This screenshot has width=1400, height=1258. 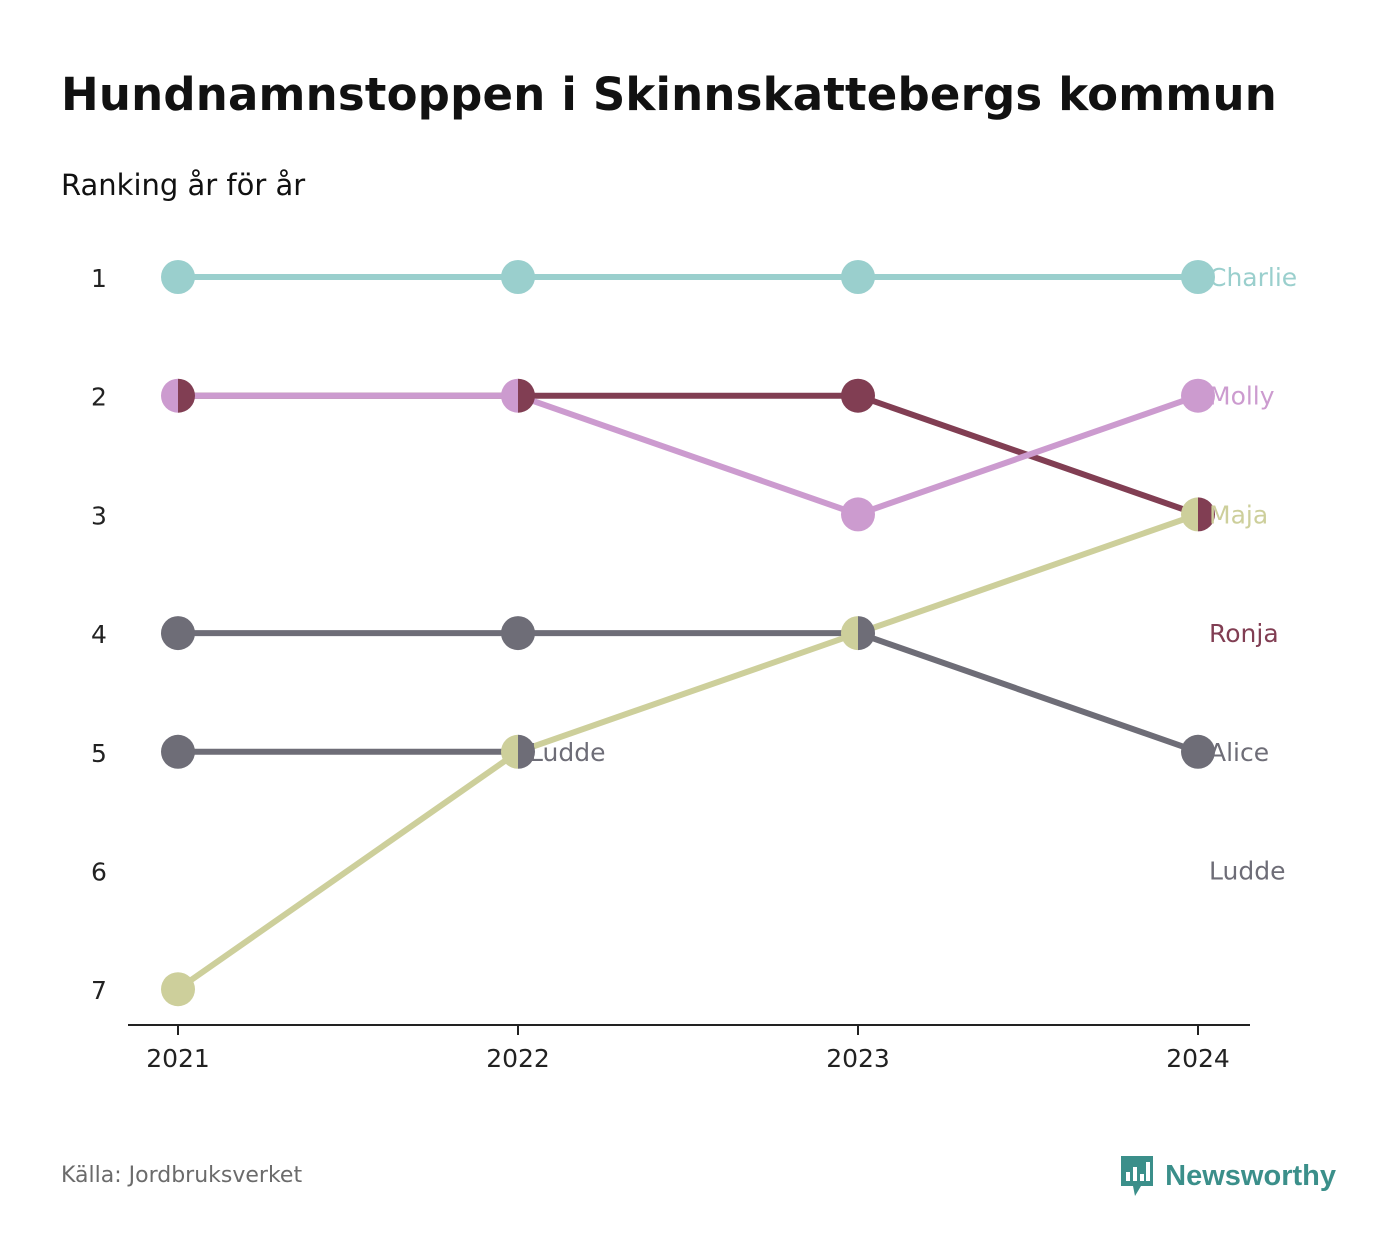 I want to click on chart-subtitle: Ranking år för år, so click(x=183, y=185).